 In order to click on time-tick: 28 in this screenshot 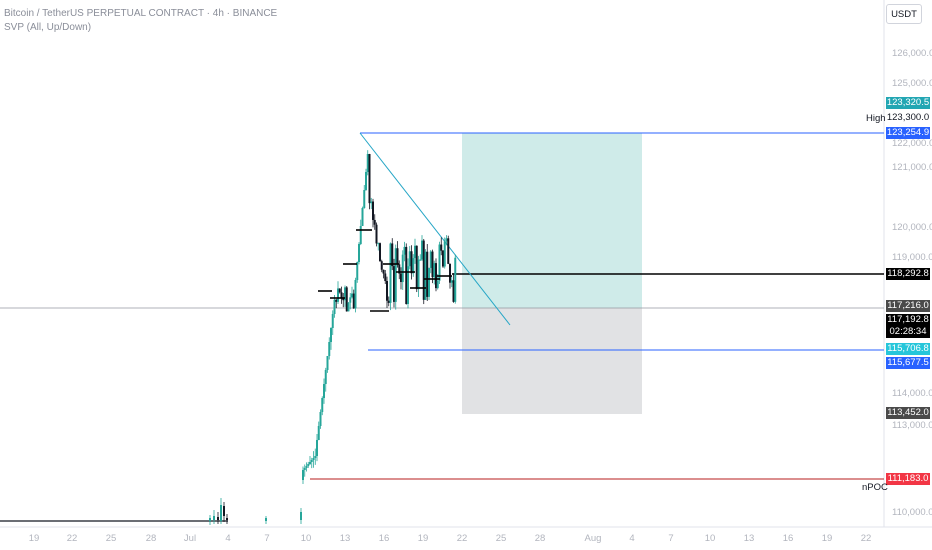, I will do `click(540, 538)`.